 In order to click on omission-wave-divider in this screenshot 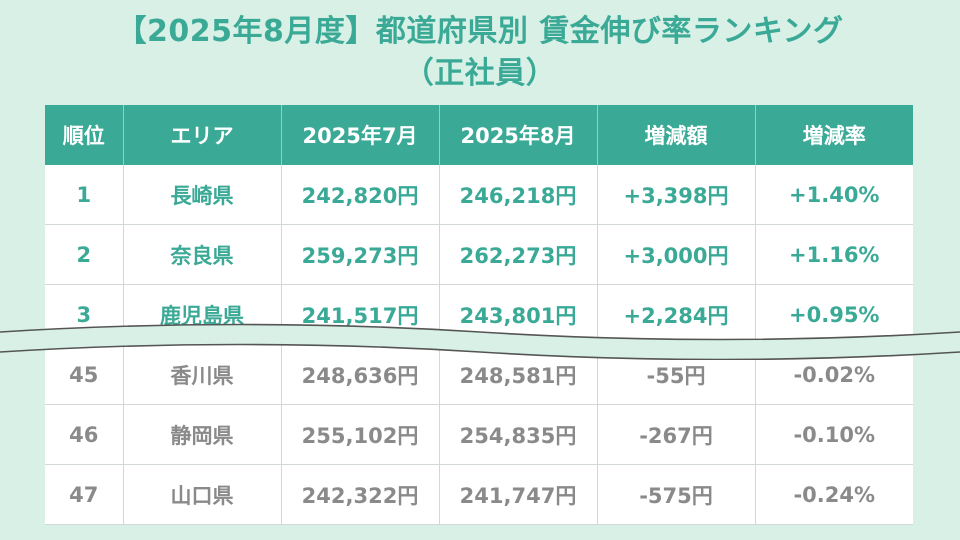, I will do `click(480, 341)`.